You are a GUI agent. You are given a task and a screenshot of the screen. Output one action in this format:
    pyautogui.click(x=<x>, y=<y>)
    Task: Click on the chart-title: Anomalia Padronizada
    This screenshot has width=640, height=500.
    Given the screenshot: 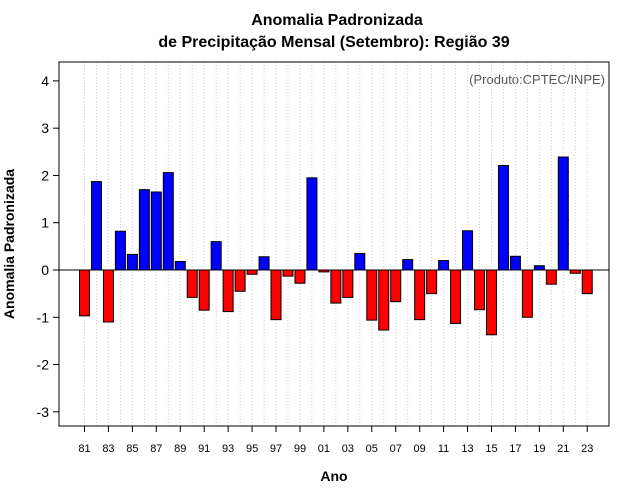 What is the action you would take?
    pyautogui.click(x=337, y=20)
    